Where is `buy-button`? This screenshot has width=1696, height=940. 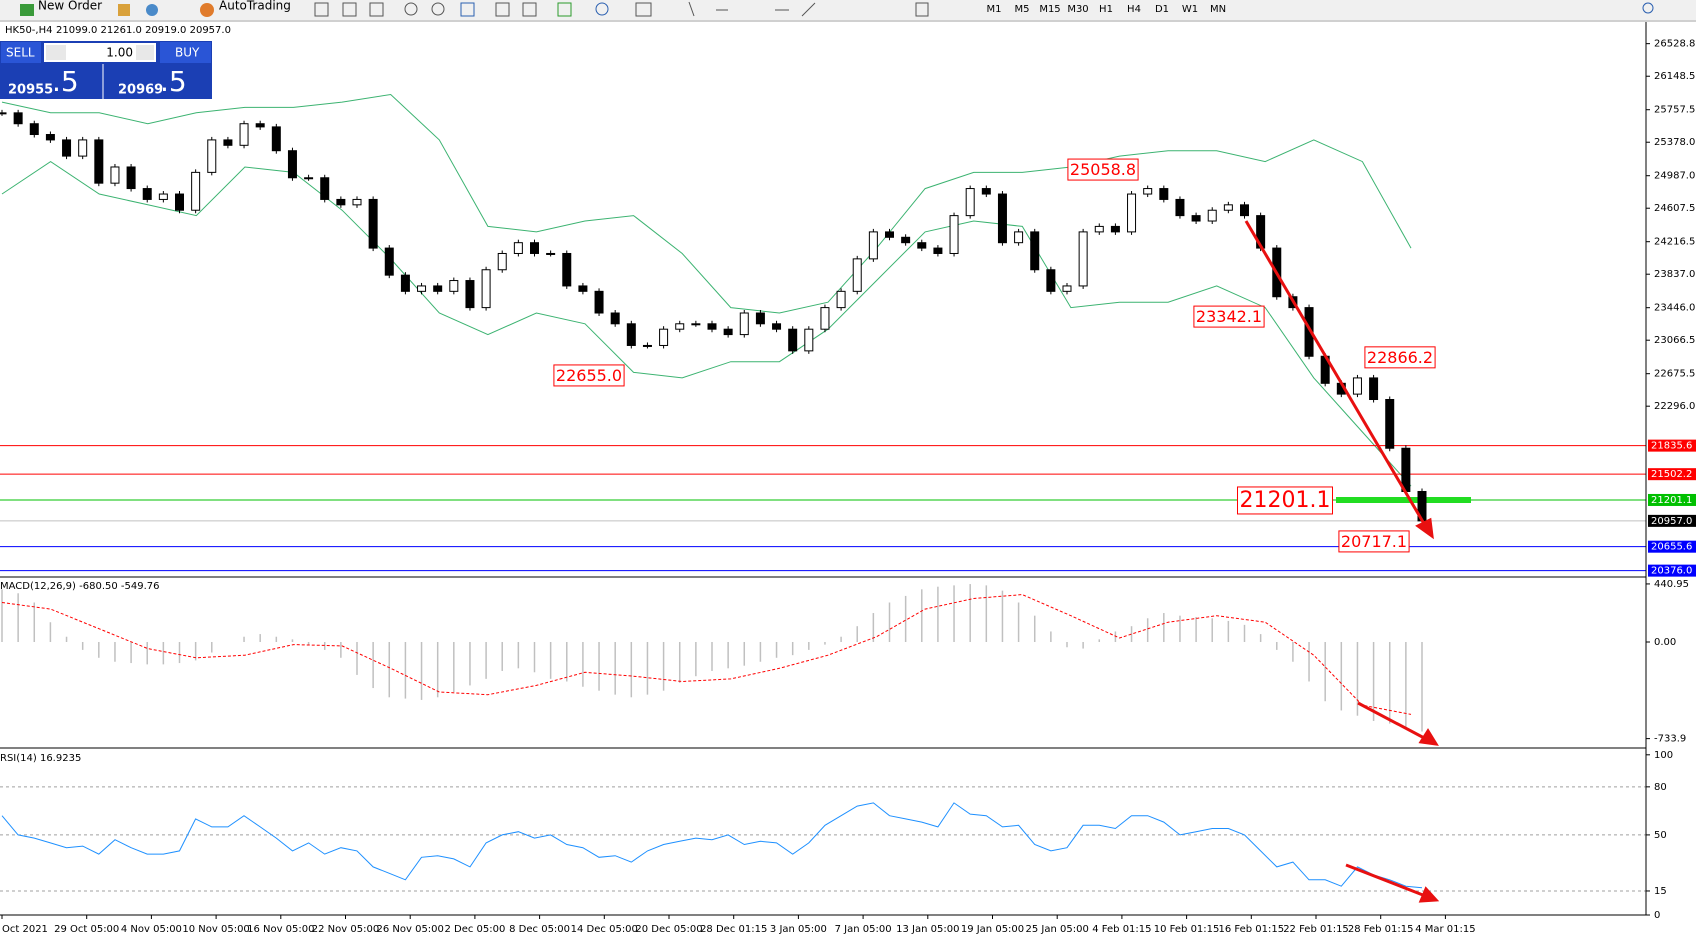 buy-button is located at coordinates (185, 52).